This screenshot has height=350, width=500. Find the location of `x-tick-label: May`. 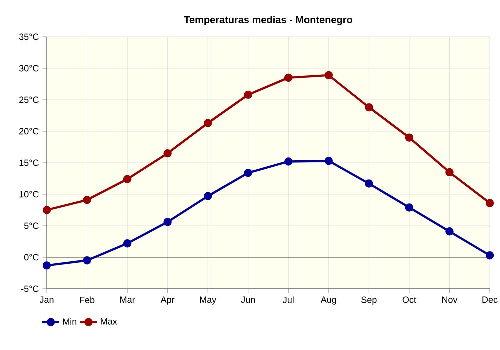

x-tick-label: May is located at coordinates (208, 300).